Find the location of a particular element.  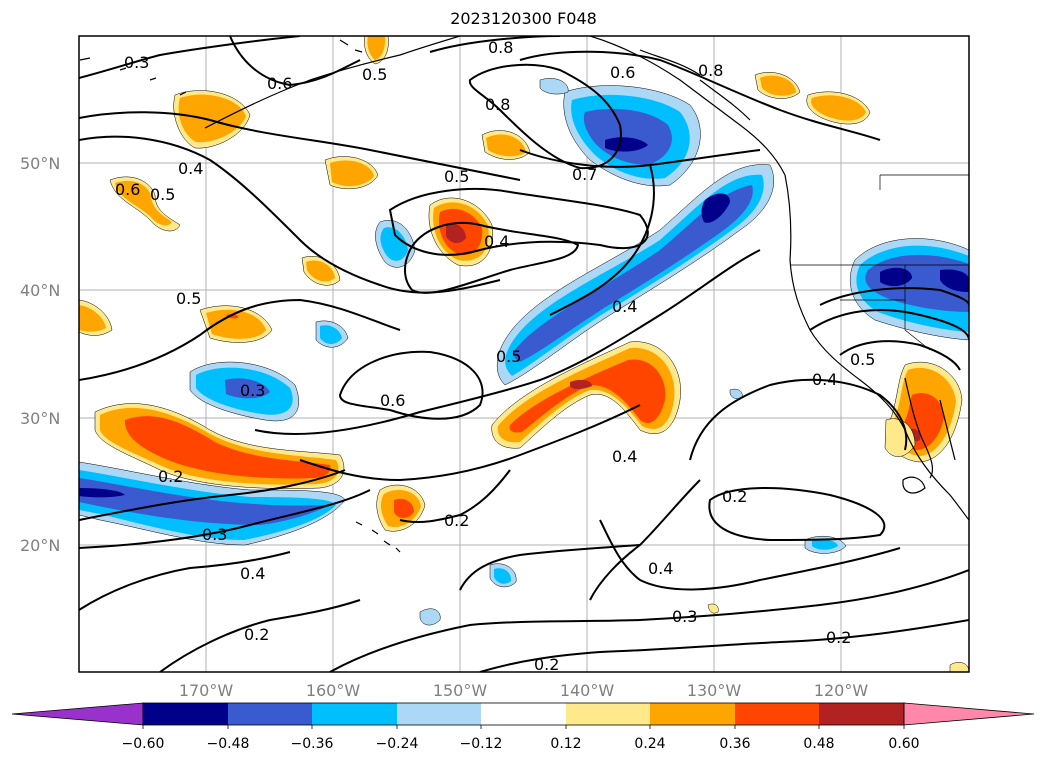

colorbar-tick-label: 0.36 is located at coordinates (734, 744).